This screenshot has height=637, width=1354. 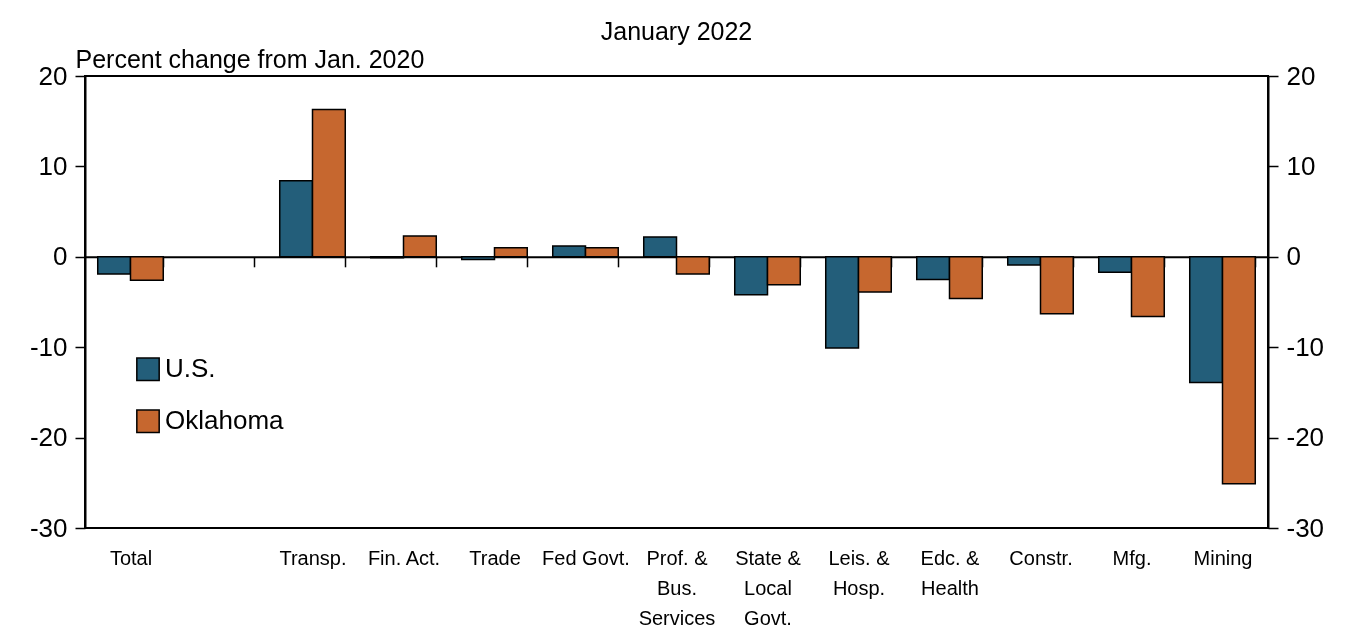 I want to click on y2-tick-label: -30, so click(x=1305, y=527).